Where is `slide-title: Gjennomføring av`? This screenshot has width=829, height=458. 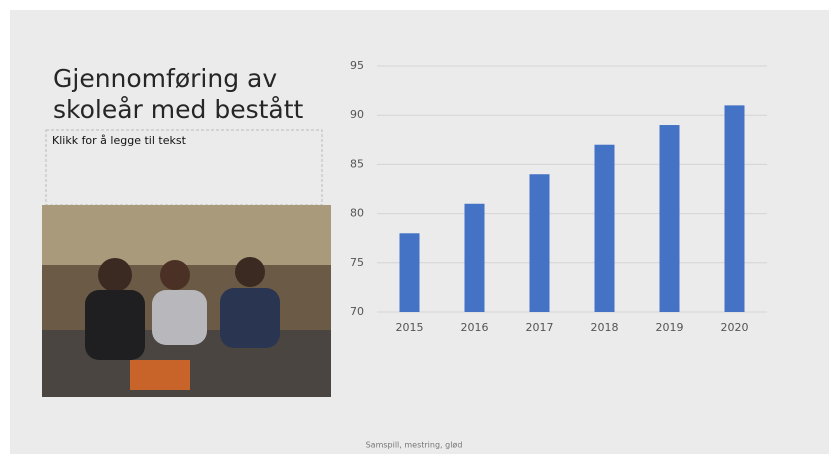
slide-title: Gjennomføring av is located at coordinates (165, 78).